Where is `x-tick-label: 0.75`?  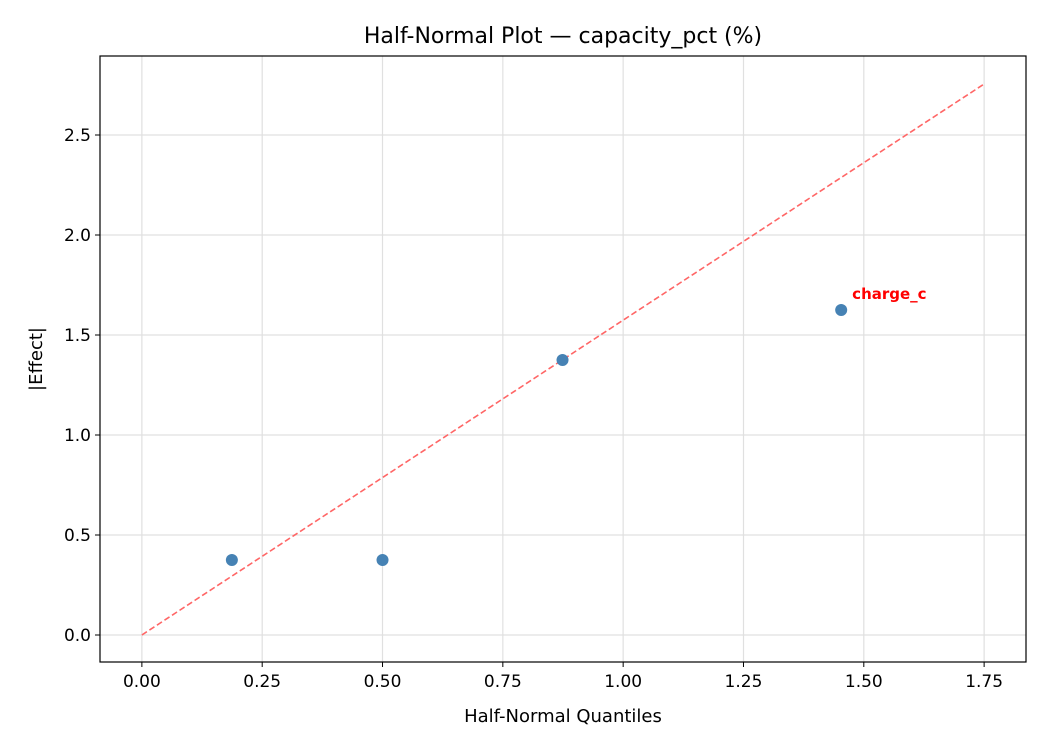 x-tick-label: 0.75 is located at coordinates (503, 682).